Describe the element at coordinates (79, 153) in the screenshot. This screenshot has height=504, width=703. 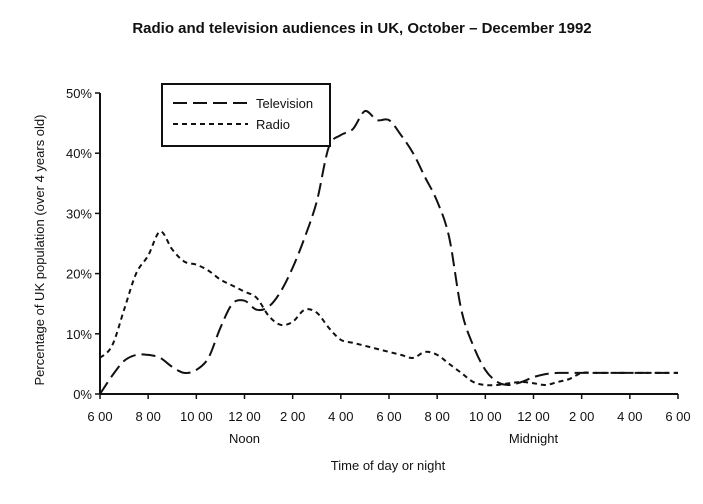
I see `y-tick-label: 40%` at that location.